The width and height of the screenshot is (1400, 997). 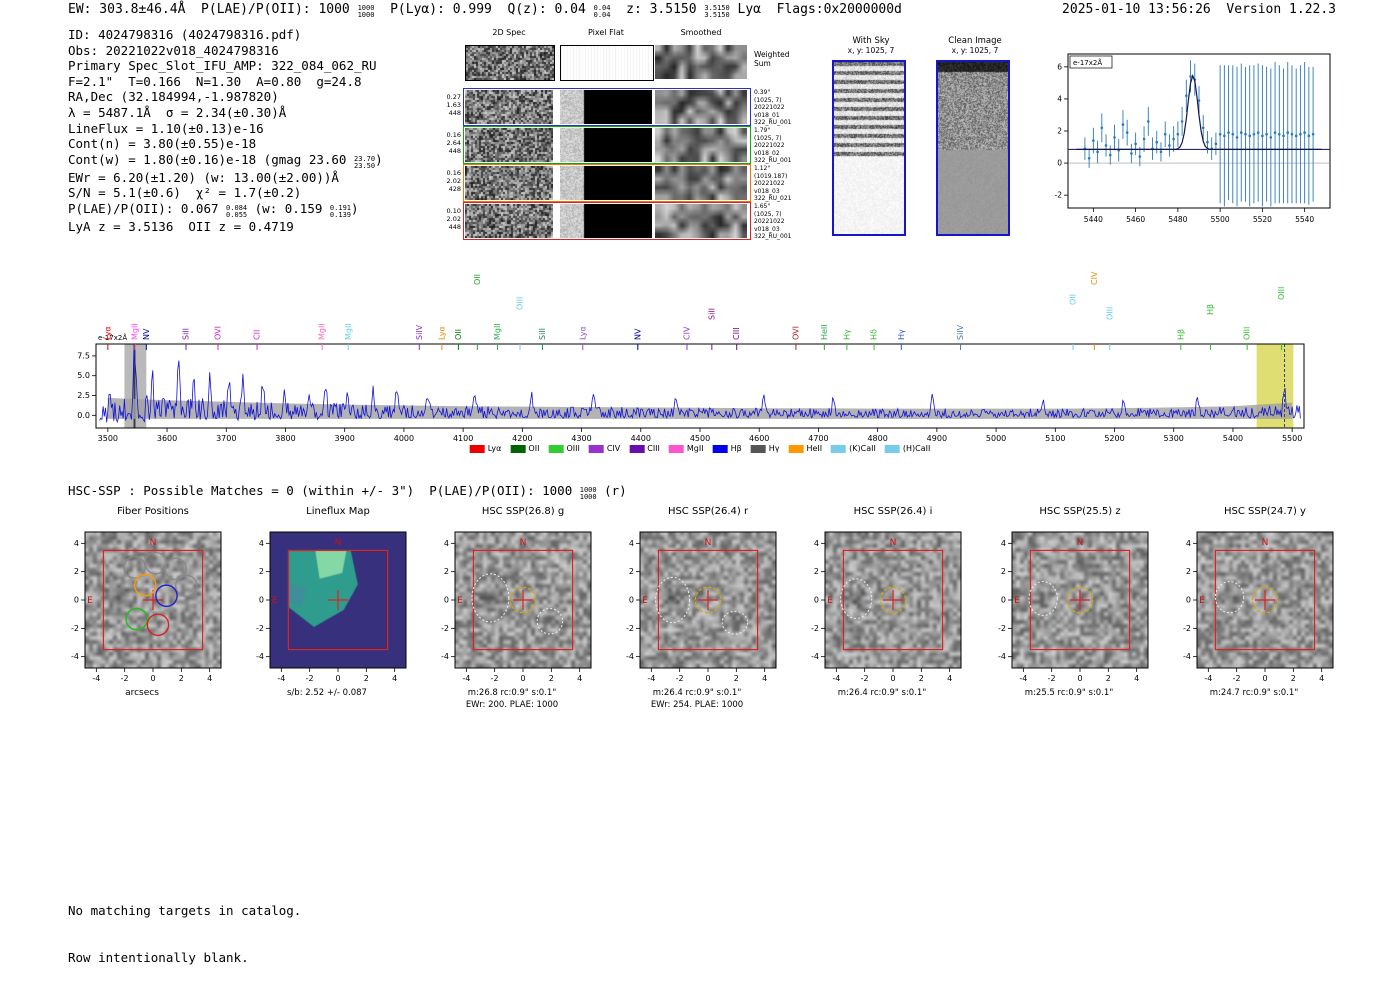 I want to click on spec2d-image, so click(x=509, y=145).